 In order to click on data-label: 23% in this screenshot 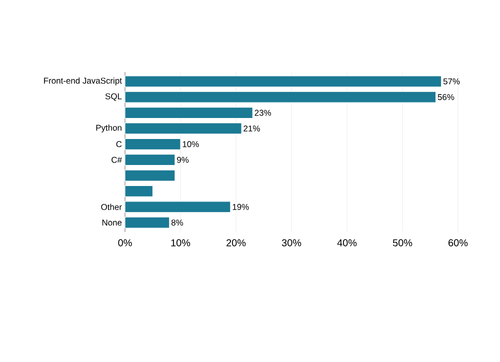, I will do `click(262, 113)`.